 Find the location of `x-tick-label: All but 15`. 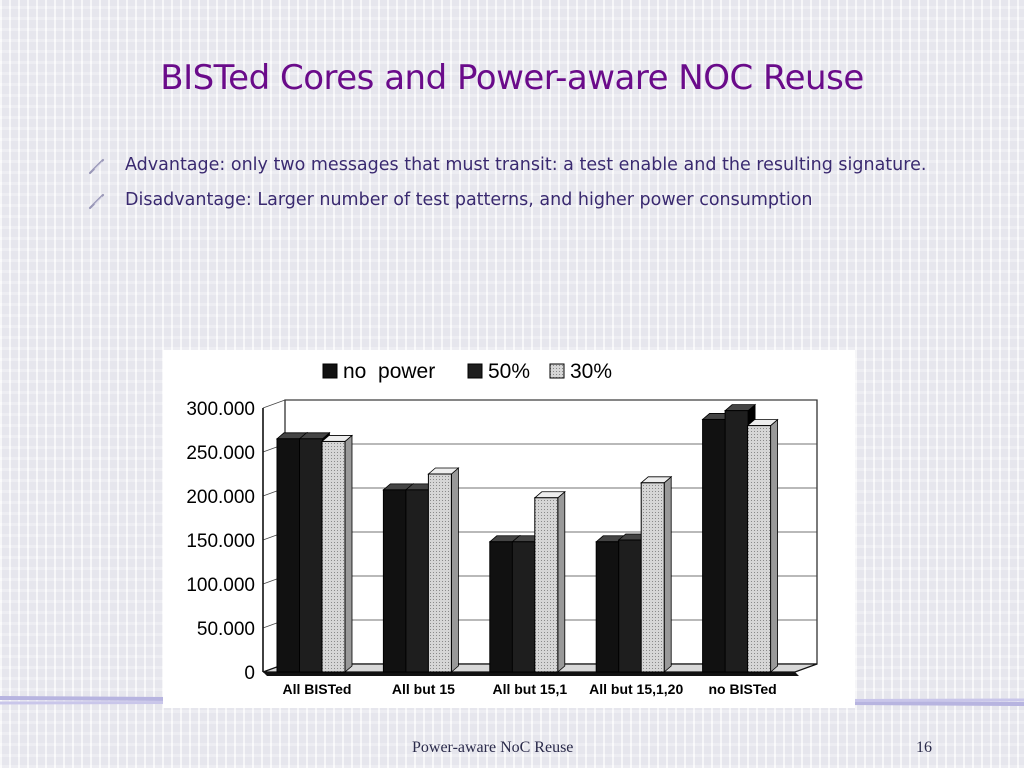

x-tick-label: All but 15 is located at coordinates (423, 689).